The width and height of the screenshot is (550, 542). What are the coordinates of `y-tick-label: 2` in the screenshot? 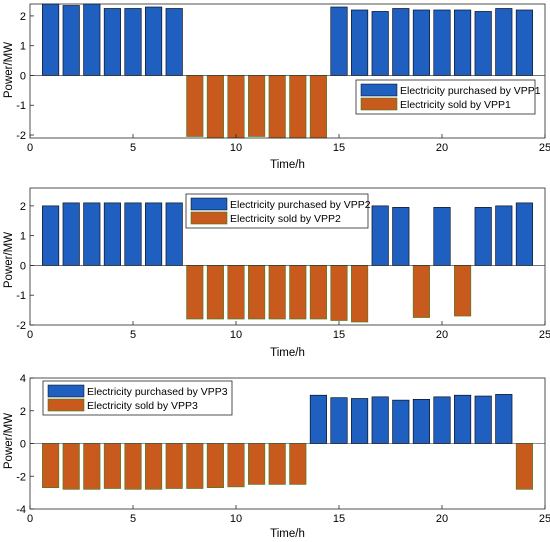 It's located at (23, 207).